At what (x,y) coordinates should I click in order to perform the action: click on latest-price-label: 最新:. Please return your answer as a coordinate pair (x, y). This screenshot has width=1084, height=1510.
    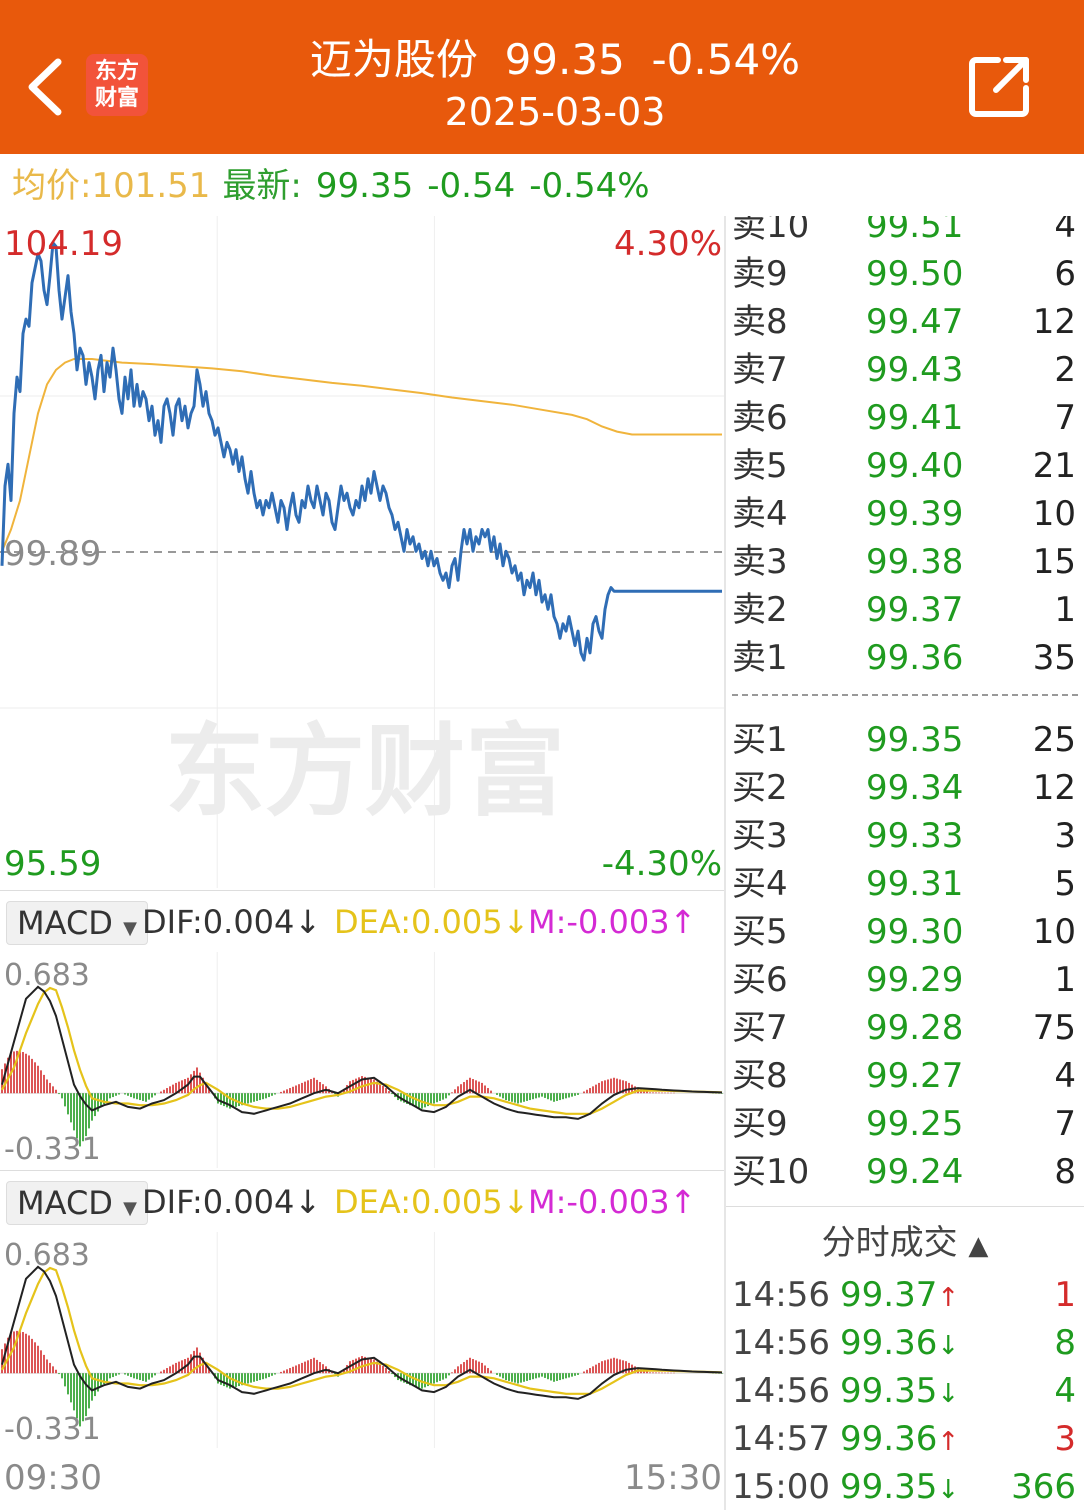
    Looking at the image, I should click on (262, 186).